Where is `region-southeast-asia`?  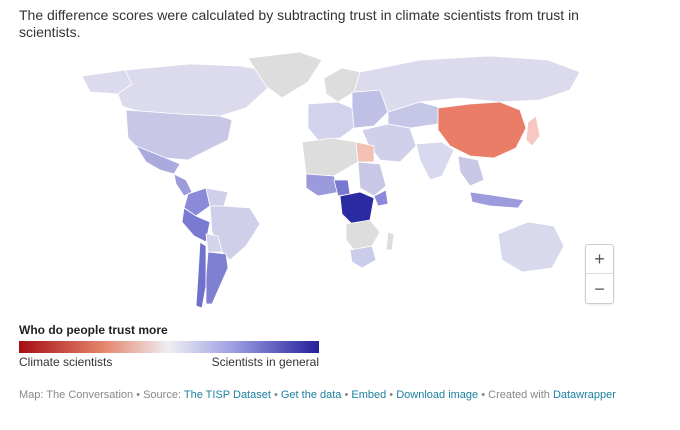 region-southeast-asia is located at coordinates (471, 171).